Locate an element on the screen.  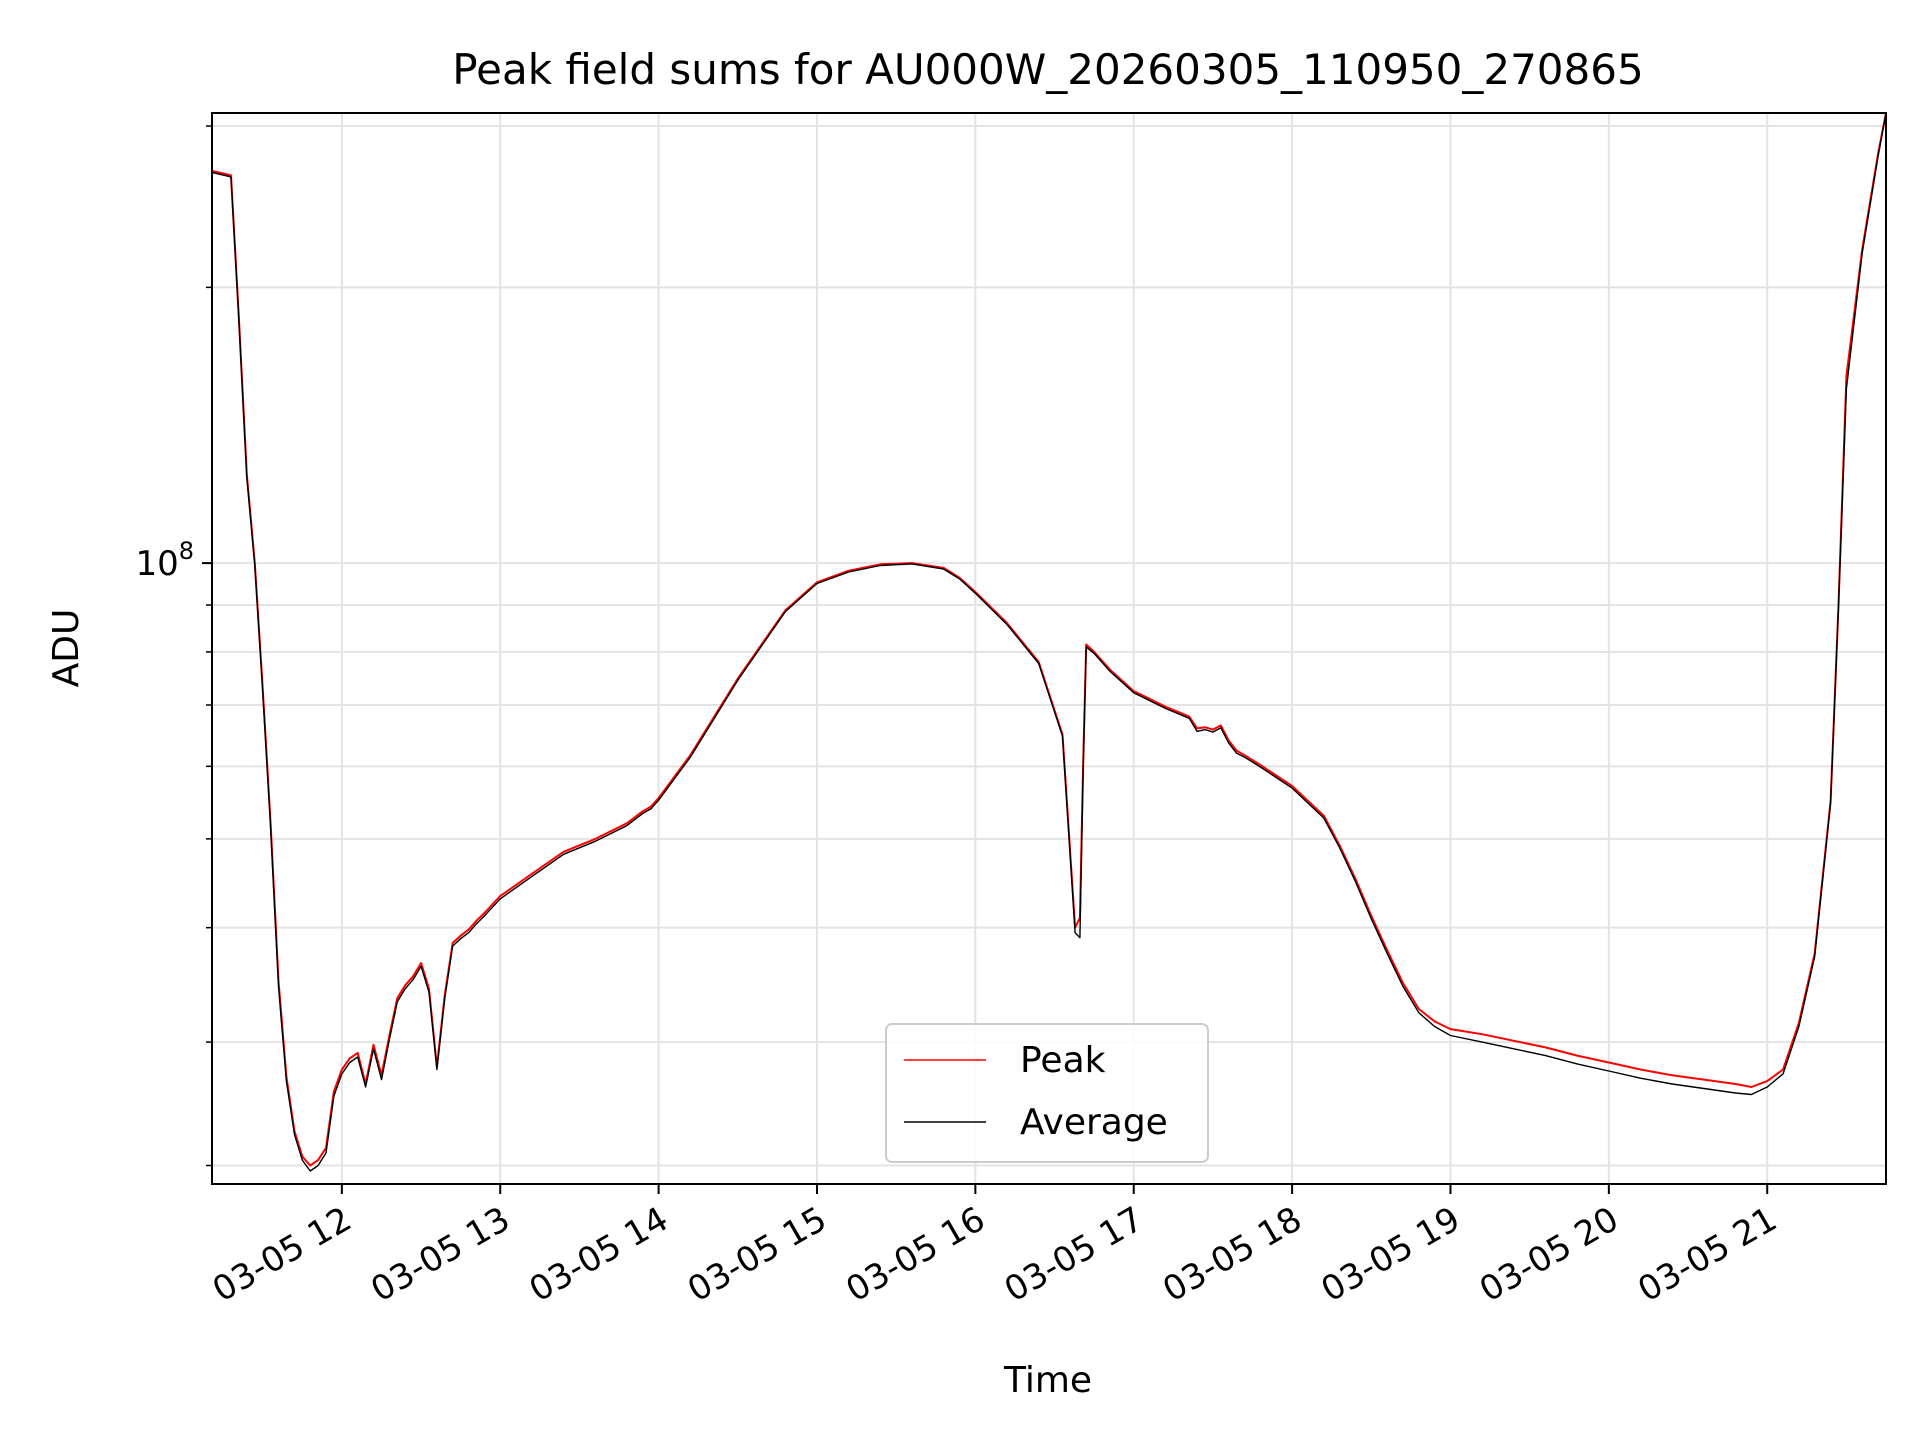
y-tick-label-base: 10 is located at coordinates (156, 564).